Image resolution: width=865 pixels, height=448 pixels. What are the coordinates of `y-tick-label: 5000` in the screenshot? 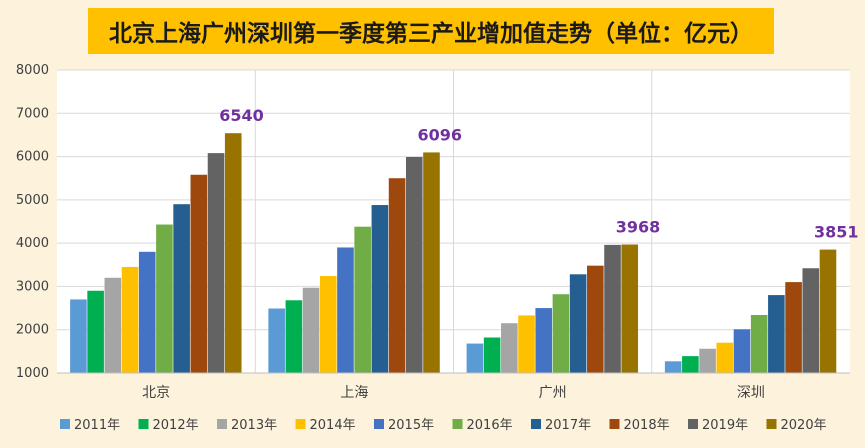 It's located at (32, 200).